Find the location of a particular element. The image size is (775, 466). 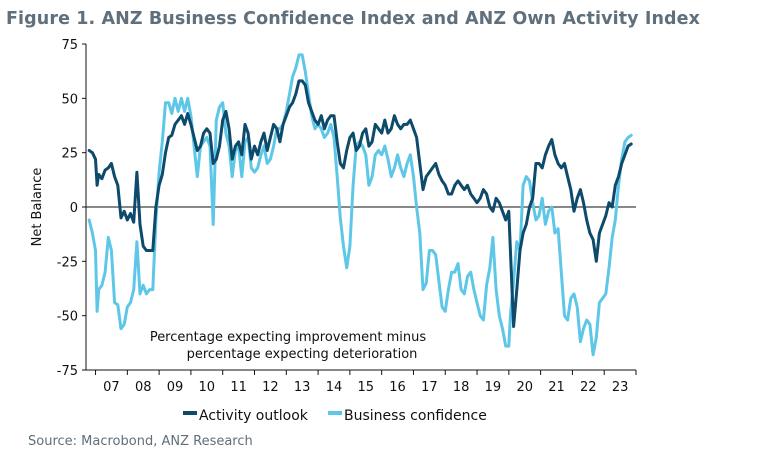

y-tick-label: 25 is located at coordinates (69, 154).